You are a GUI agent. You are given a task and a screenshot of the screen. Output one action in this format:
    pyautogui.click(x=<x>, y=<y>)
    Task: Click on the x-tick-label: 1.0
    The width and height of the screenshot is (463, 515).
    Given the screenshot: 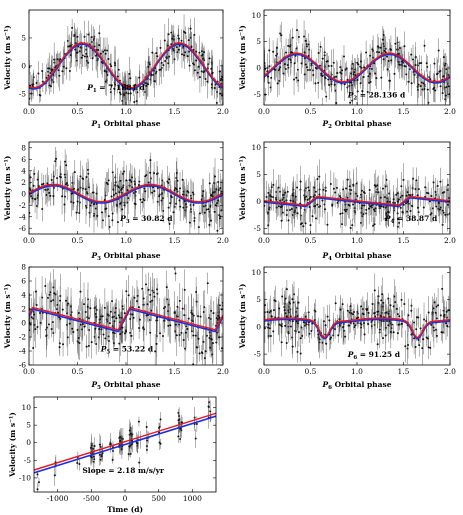 What is the action you would take?
    pyautogui.click(x=126, y=240)
    